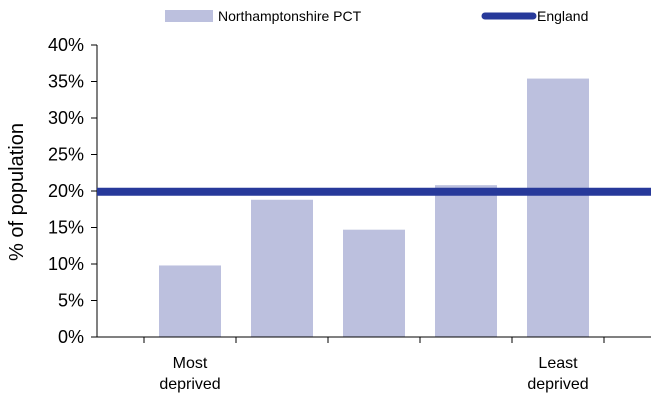 The width and height of the screenshot is (651, 396). What do you see at coordinates (17, 192) in the screenshot?
I see `y-axis-title: % of population` at bounding box center [17, 192].